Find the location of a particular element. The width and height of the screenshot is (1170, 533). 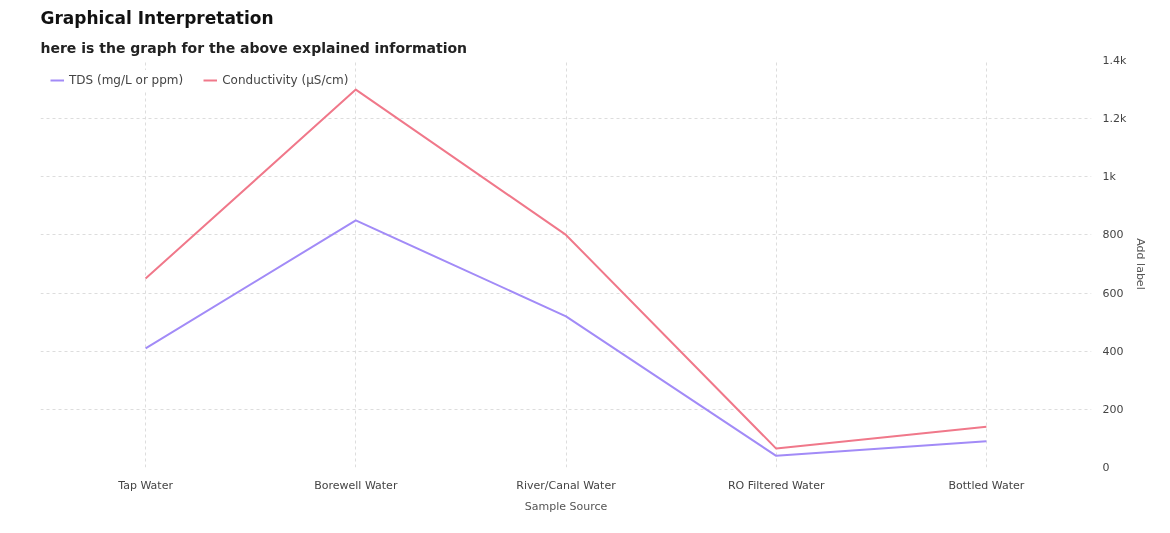

x-tick-label: Borewell Water is located at coordinates (356, 485).